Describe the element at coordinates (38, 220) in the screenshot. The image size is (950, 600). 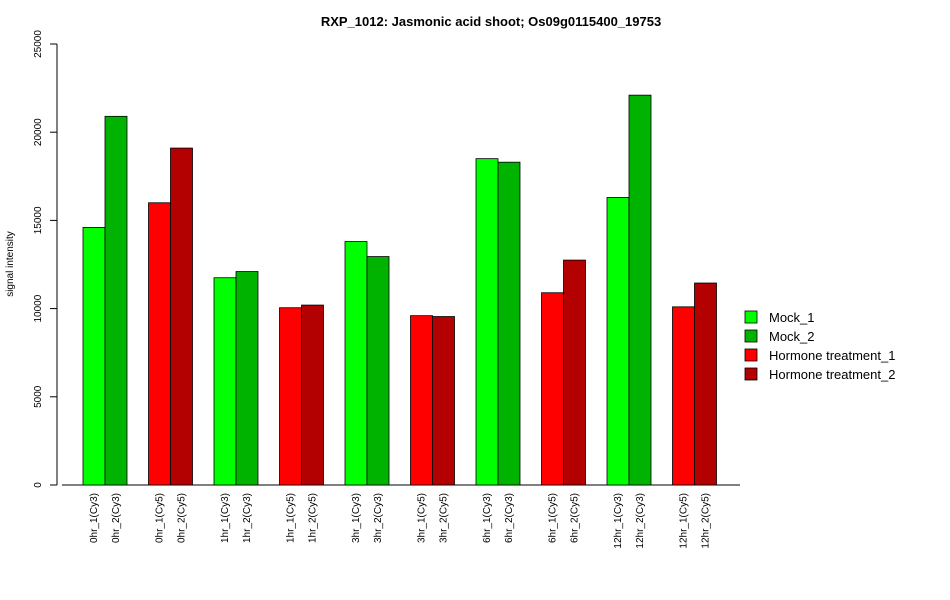
I see `y-tick-label: 15000` at that location.